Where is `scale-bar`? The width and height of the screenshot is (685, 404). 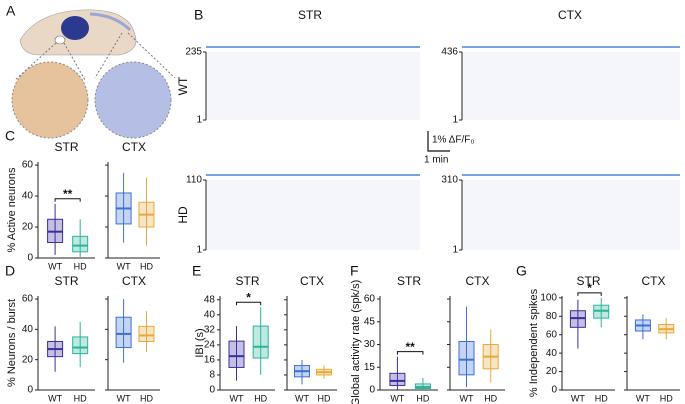
scale-bar is located at coordinates (438, 141).